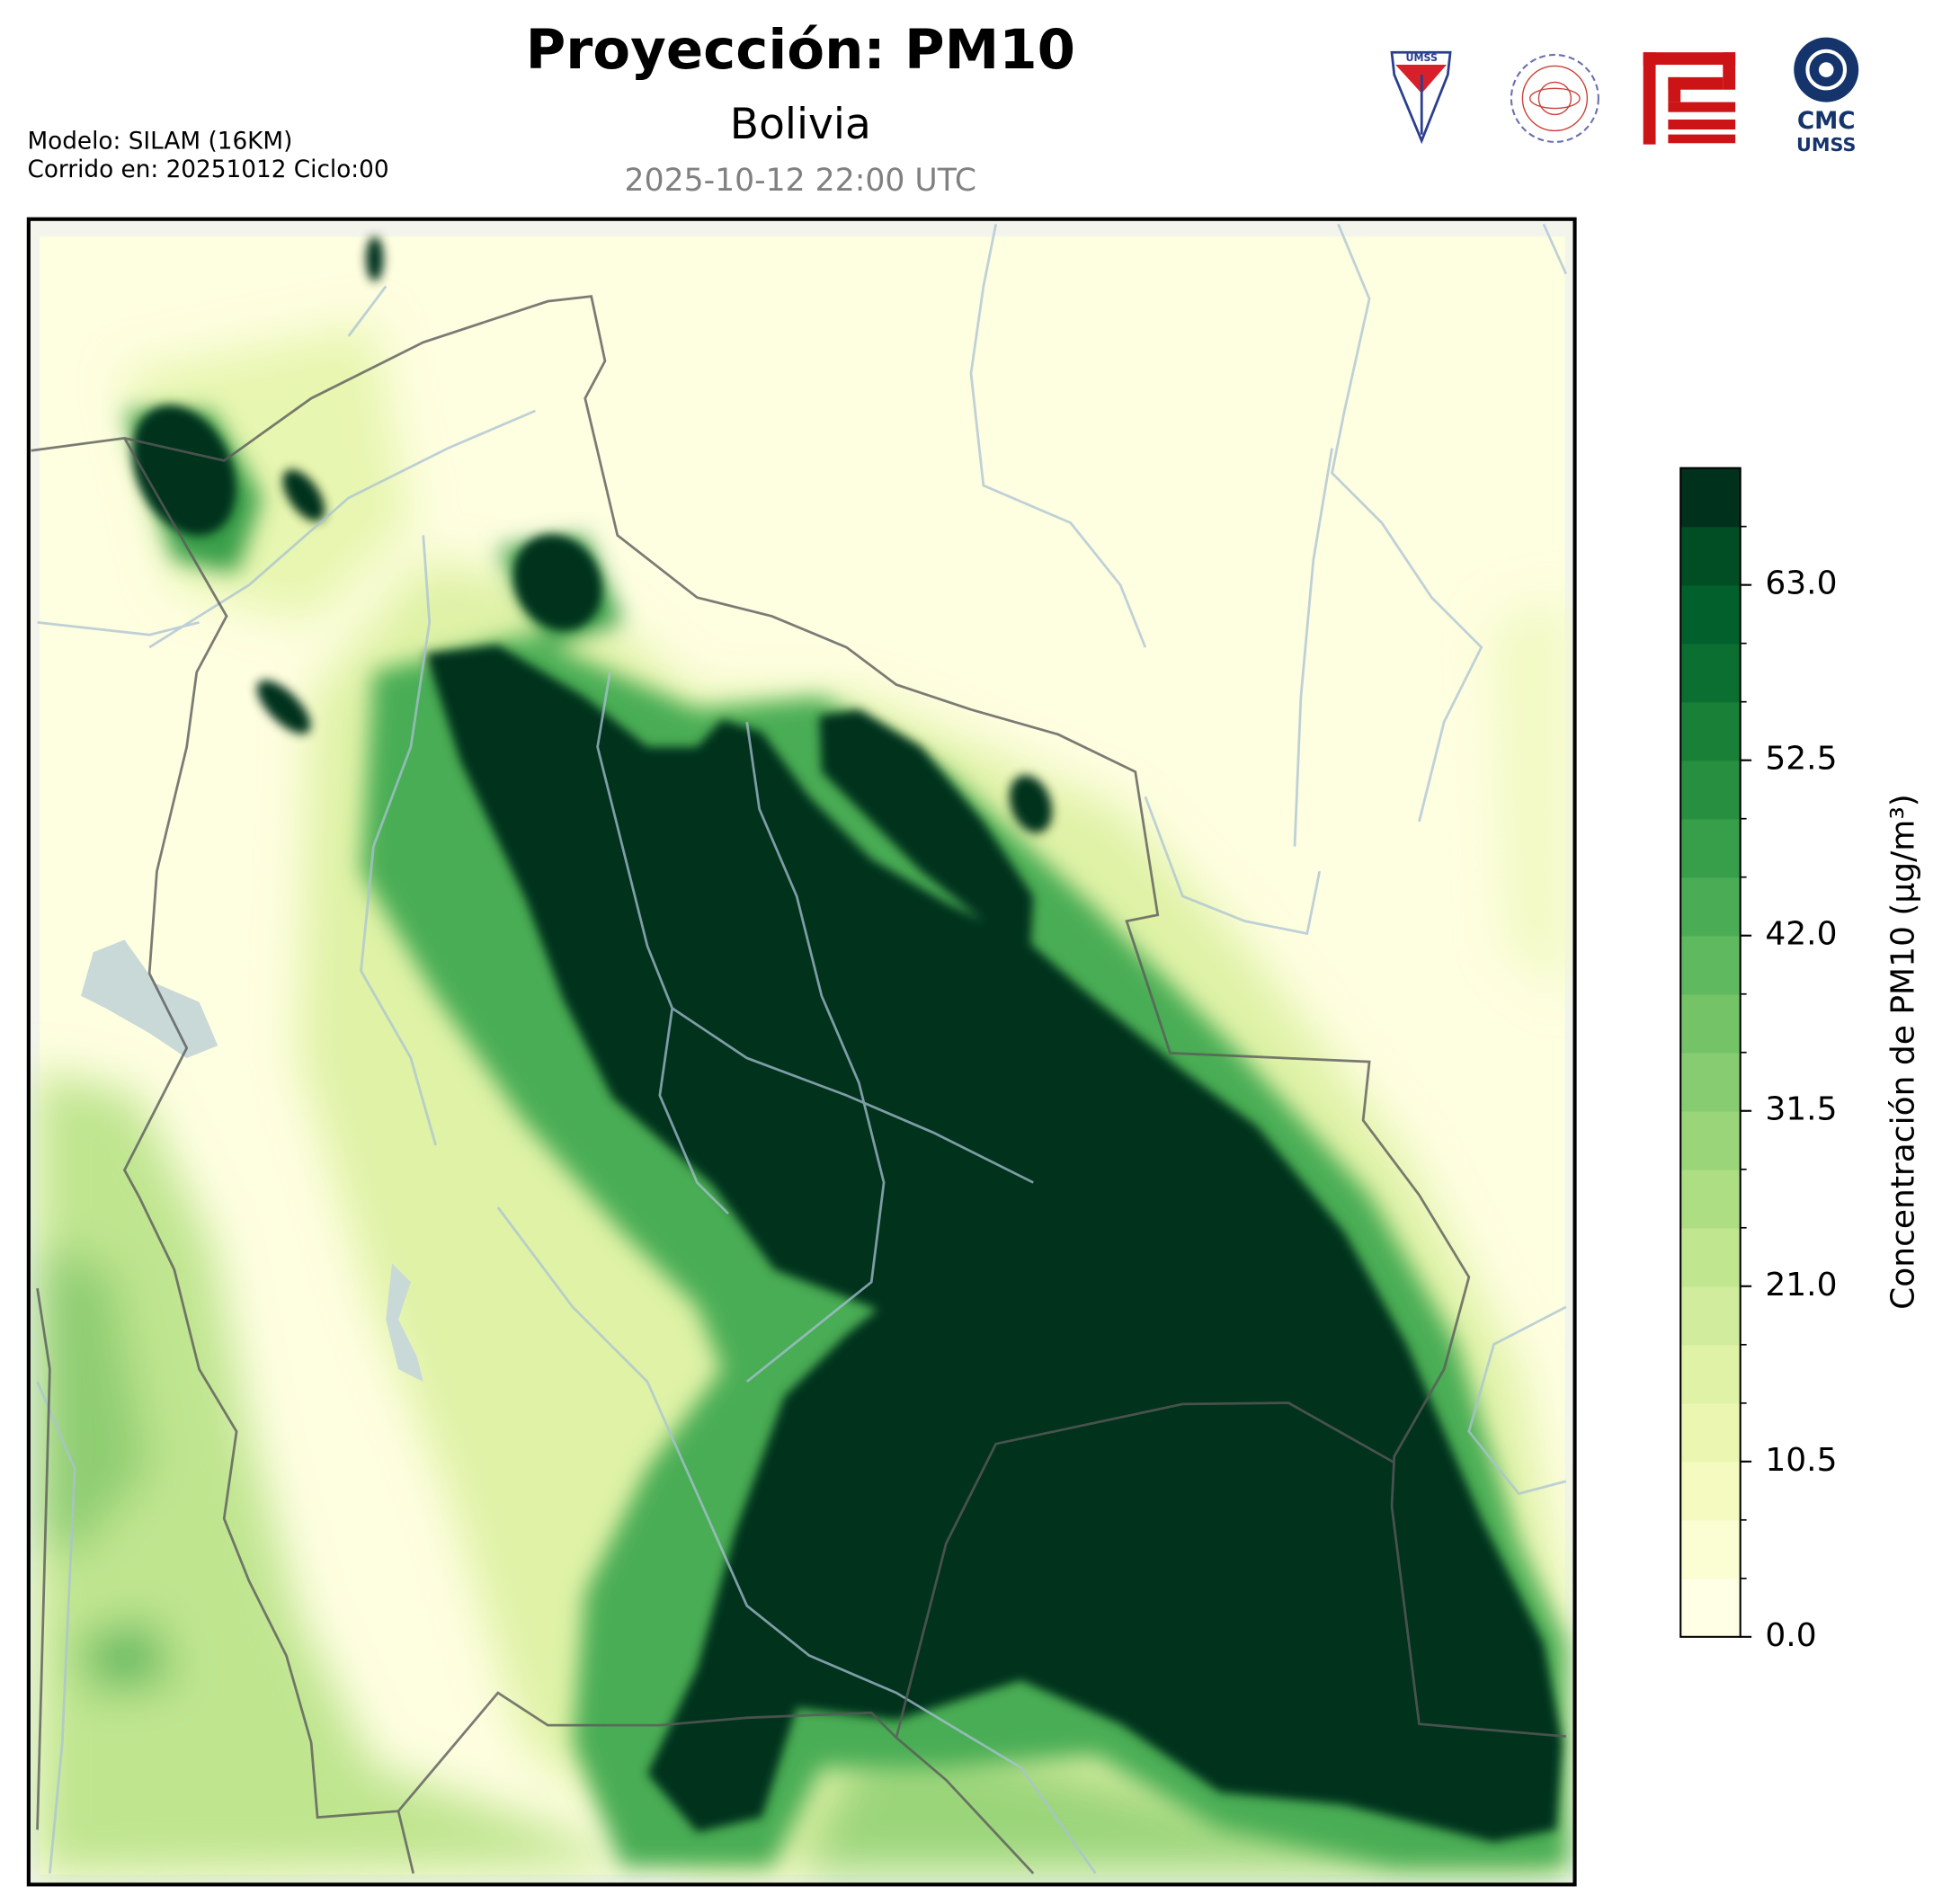 The image size is (1942, 1904). I want to click on run-info: Corrido en: 20251012 Ciclo:00, so click(207, 169).